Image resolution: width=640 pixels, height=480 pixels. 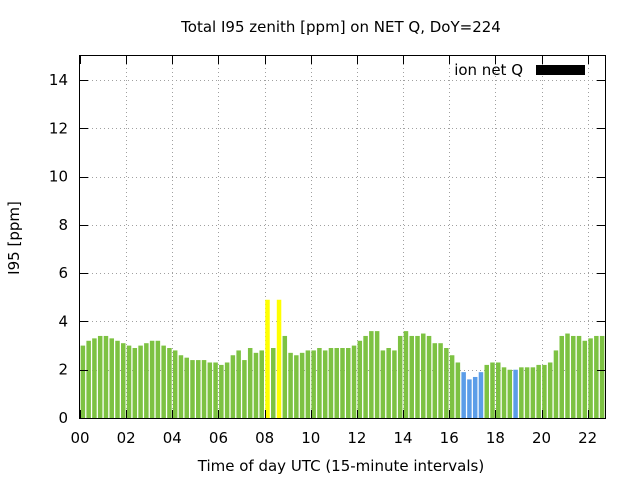 What do you see at coordinates (403, 438) in the screenshot?
I see `x-tick-label: 14` at bounding box center [403, 438].